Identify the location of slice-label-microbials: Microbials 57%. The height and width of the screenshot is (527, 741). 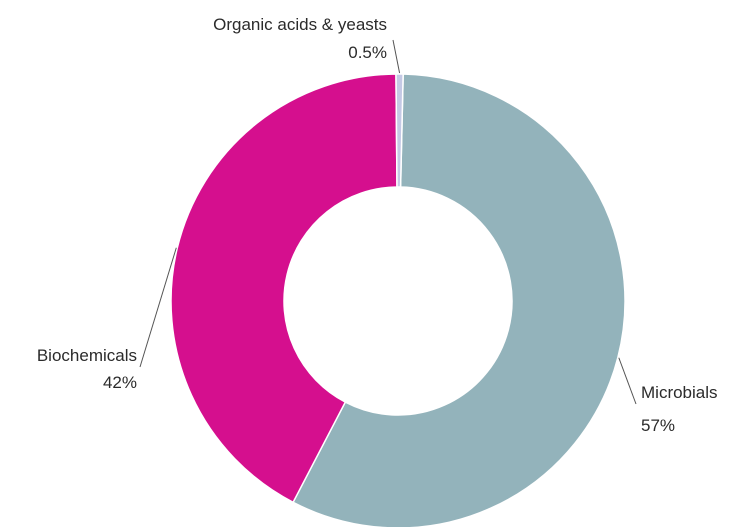
(679, 409).